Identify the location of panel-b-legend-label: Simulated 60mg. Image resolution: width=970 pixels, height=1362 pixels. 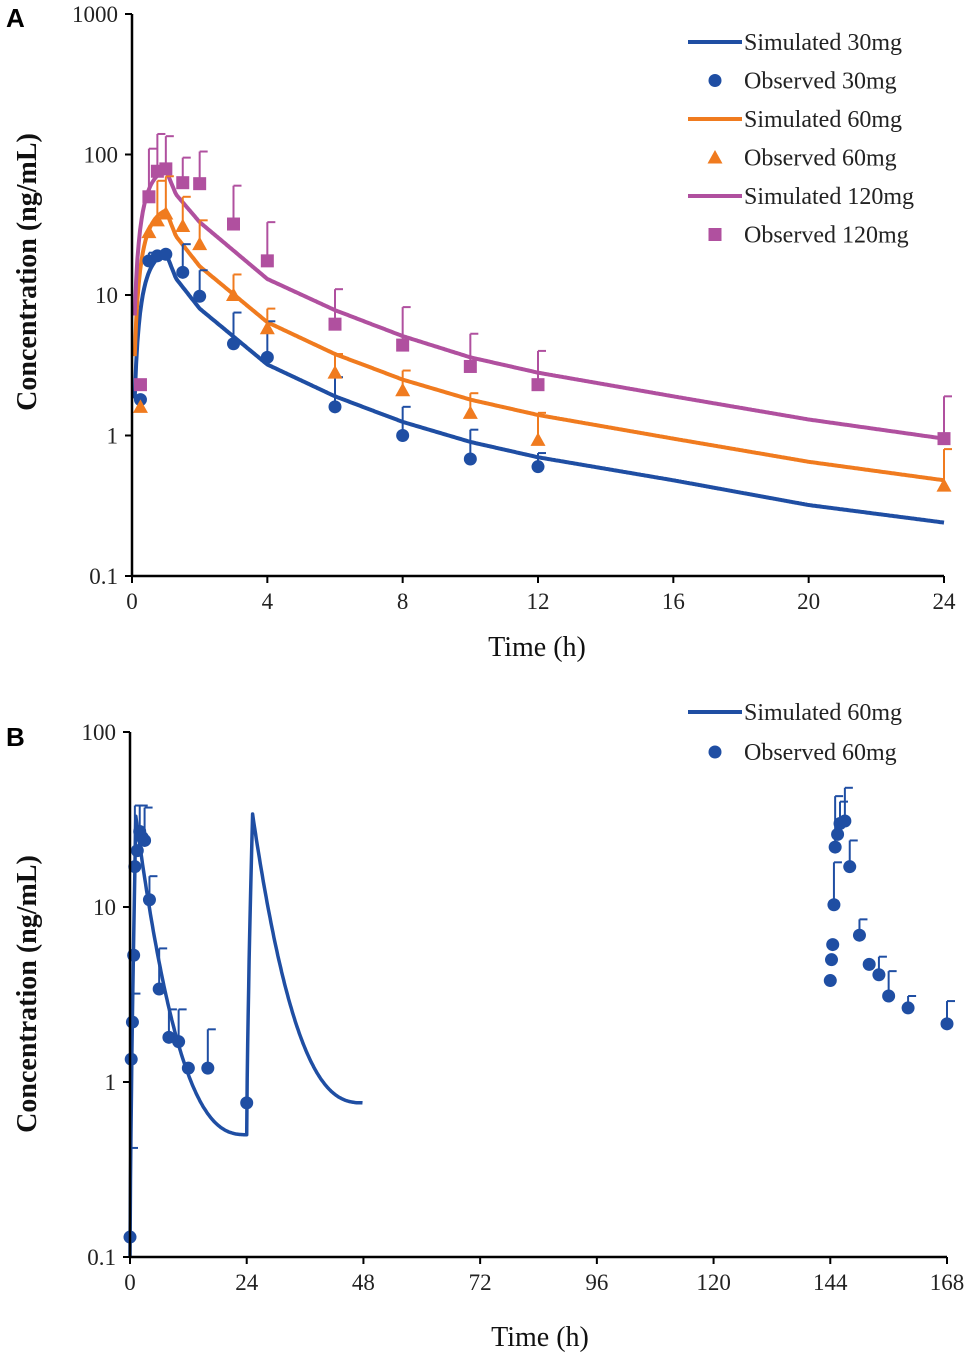
(823, 713).